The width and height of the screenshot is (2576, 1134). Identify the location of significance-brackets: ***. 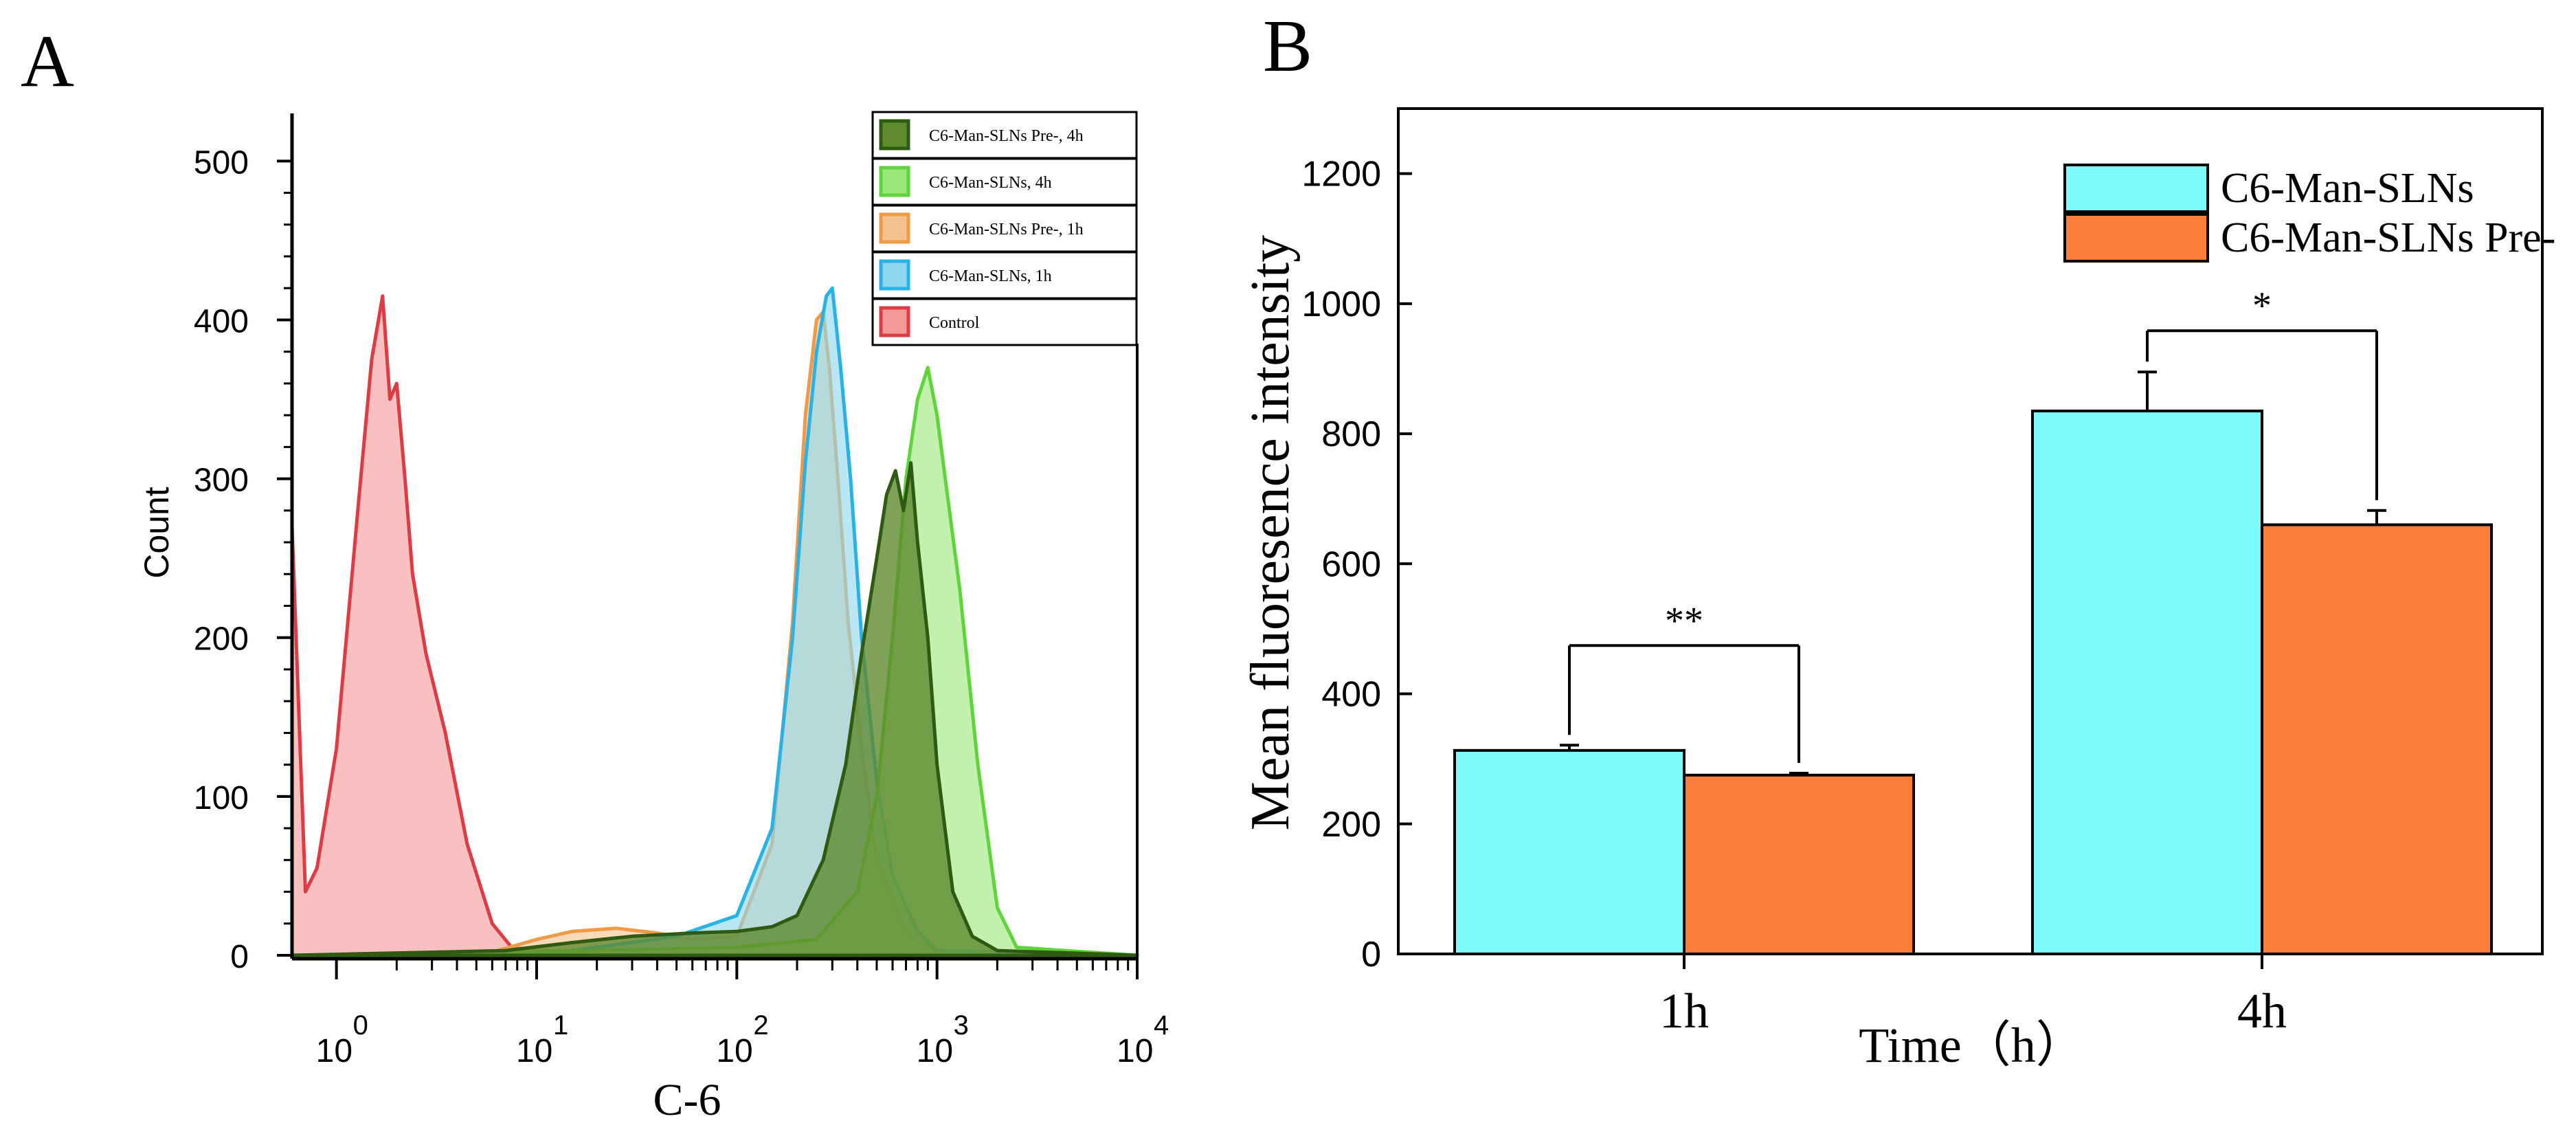
(1973, 524).